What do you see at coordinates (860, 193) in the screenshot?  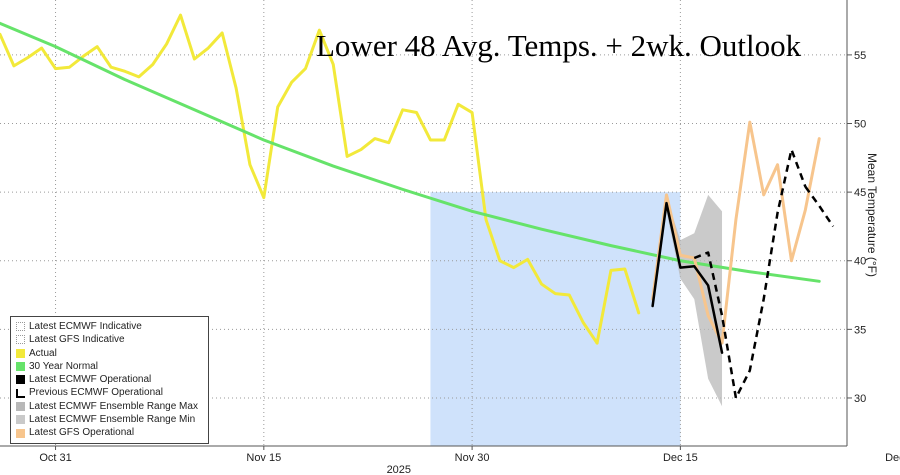 I see `y-tick-label-45: 45` at bounding box center [860, 193].